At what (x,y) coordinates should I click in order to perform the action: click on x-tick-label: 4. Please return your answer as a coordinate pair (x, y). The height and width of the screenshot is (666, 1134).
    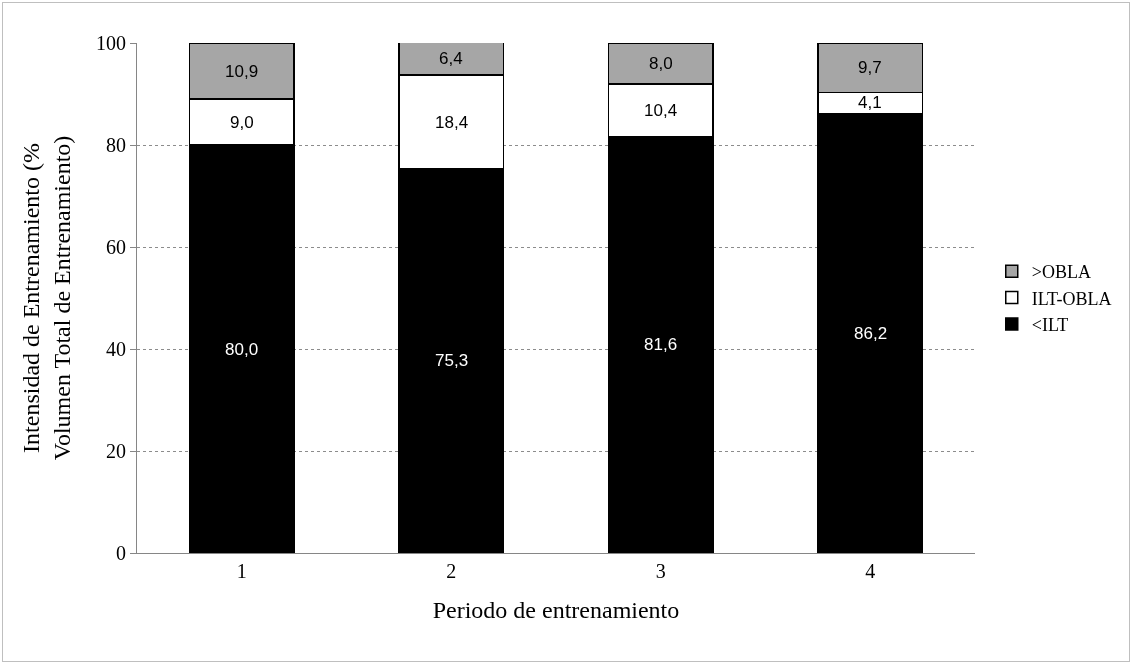
    Looking at the image, I should click on (870, 571).